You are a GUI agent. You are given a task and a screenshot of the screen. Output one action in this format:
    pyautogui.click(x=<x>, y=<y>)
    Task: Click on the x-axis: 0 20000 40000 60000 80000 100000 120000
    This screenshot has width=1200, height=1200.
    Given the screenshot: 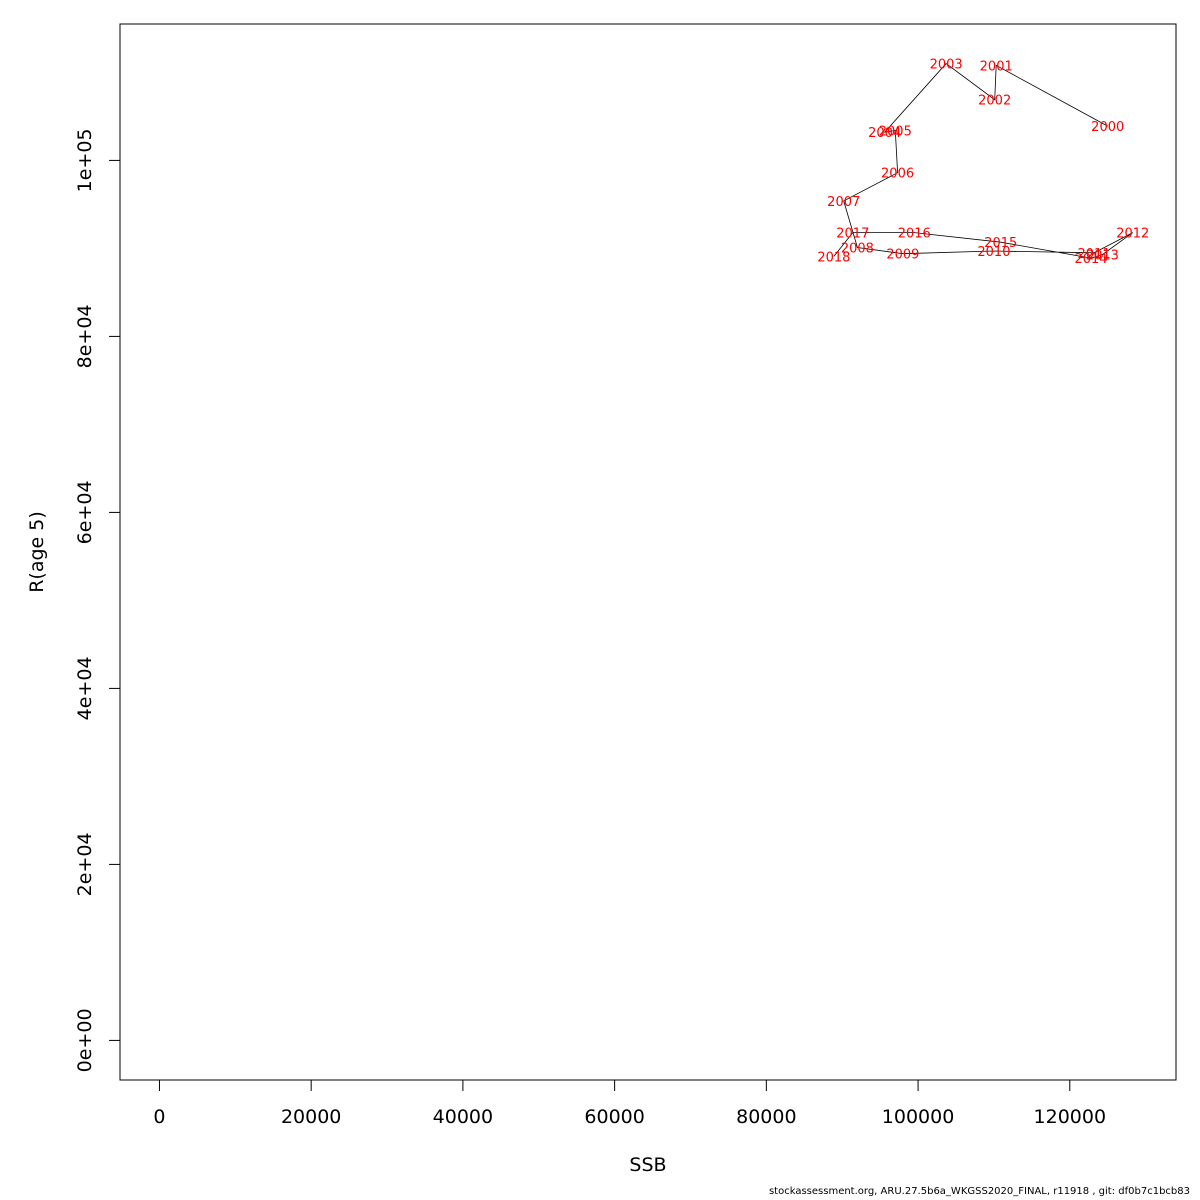 What is the action you would take?
    pyautogui.click(x=630, y=1103)
    